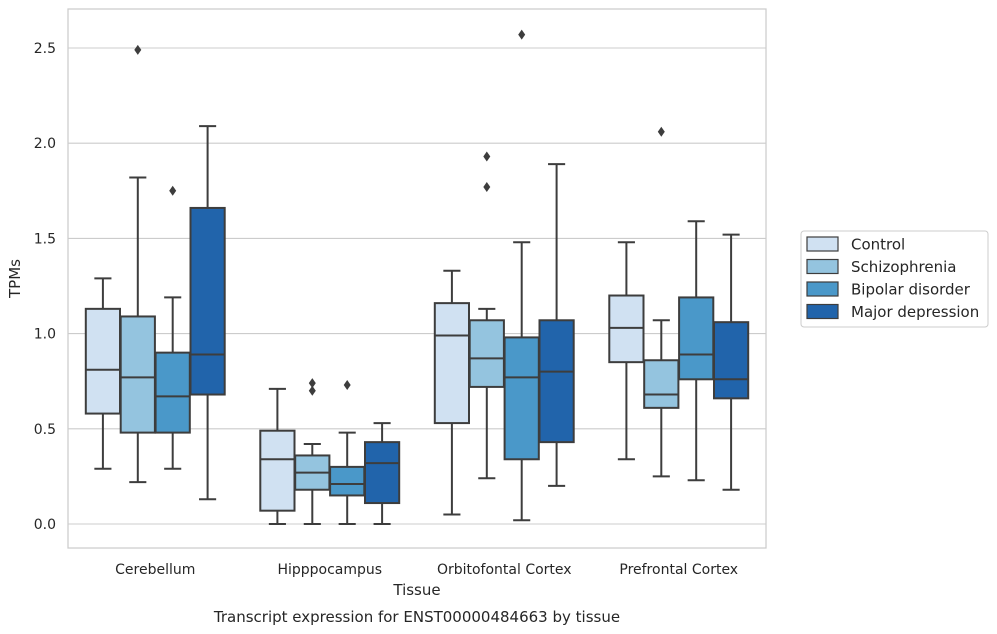 The width and height of the screenshot is (997, 634). I want to click on y-tick-label: 2.0, so click(45, 144).